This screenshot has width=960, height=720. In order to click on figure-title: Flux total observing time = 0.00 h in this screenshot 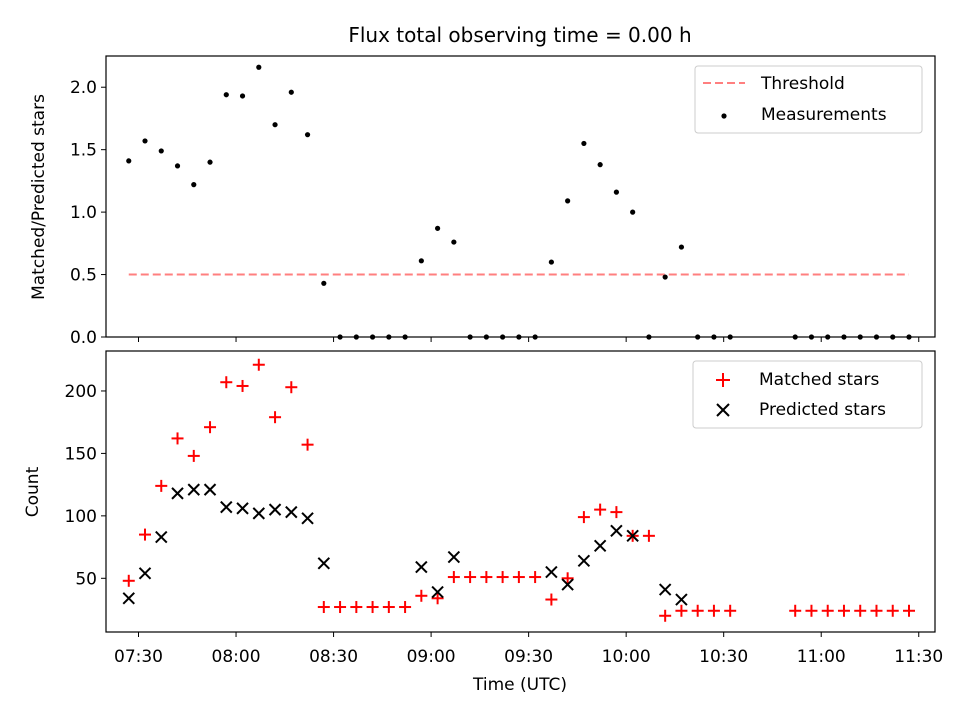, I will do `click(519, 35)`.